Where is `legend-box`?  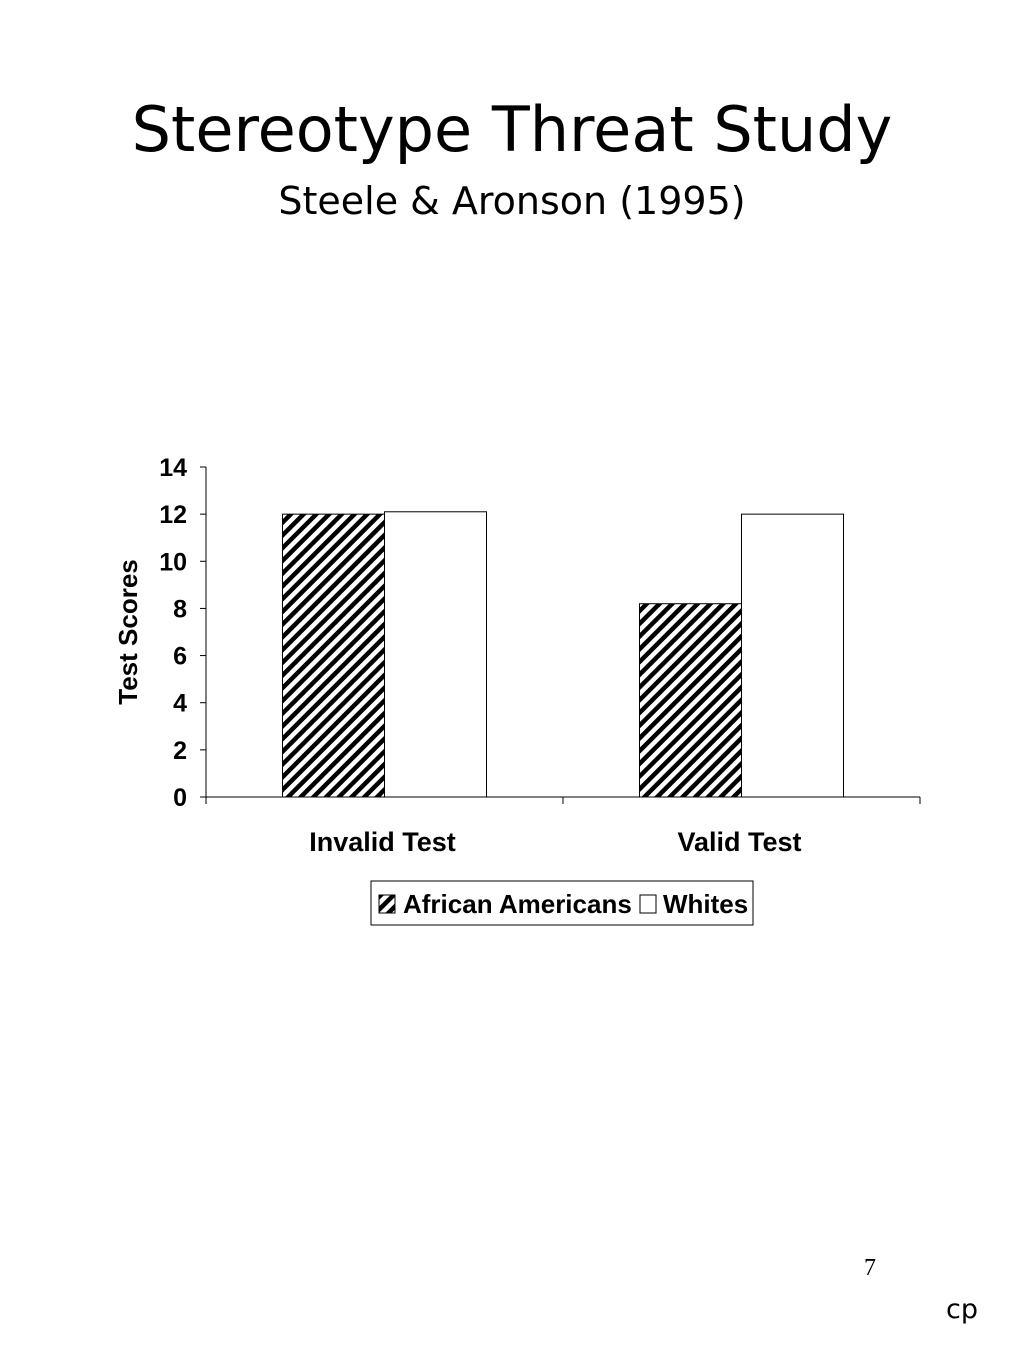 legend-box is located at coordinates (562, 903).